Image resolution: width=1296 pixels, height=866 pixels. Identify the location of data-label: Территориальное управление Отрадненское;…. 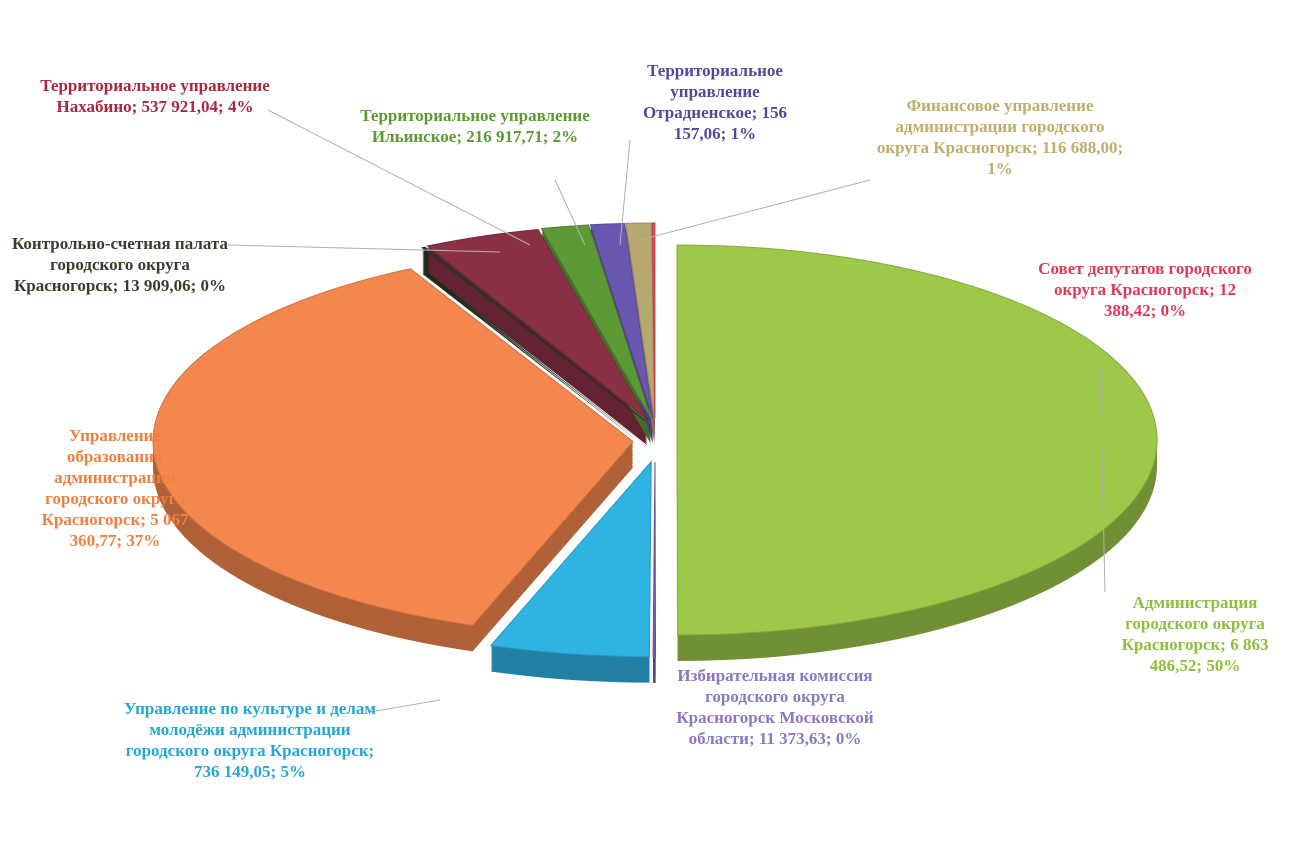
(715, 102).